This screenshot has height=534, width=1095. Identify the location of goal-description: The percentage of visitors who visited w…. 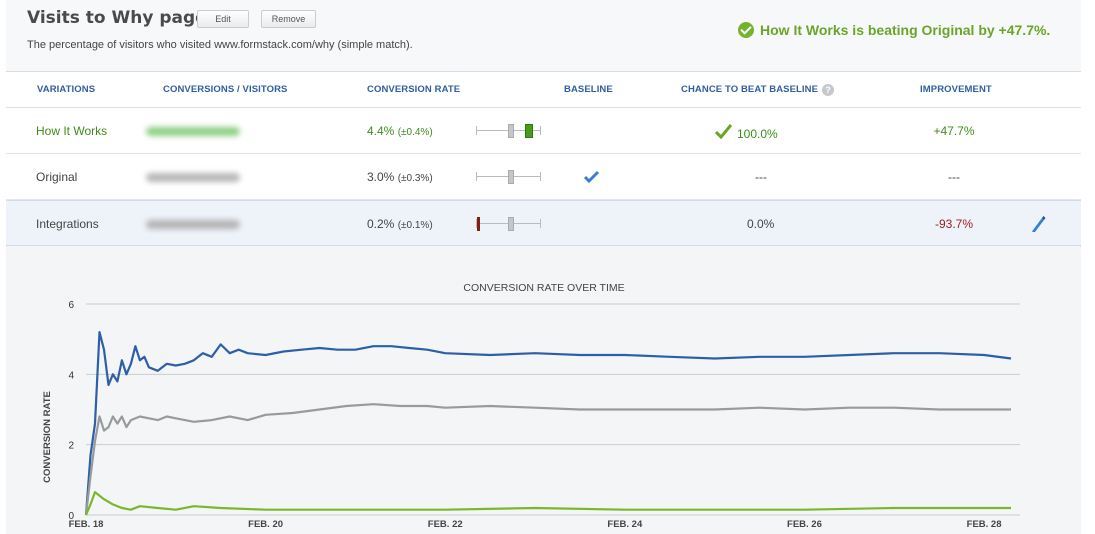
(220, 45).